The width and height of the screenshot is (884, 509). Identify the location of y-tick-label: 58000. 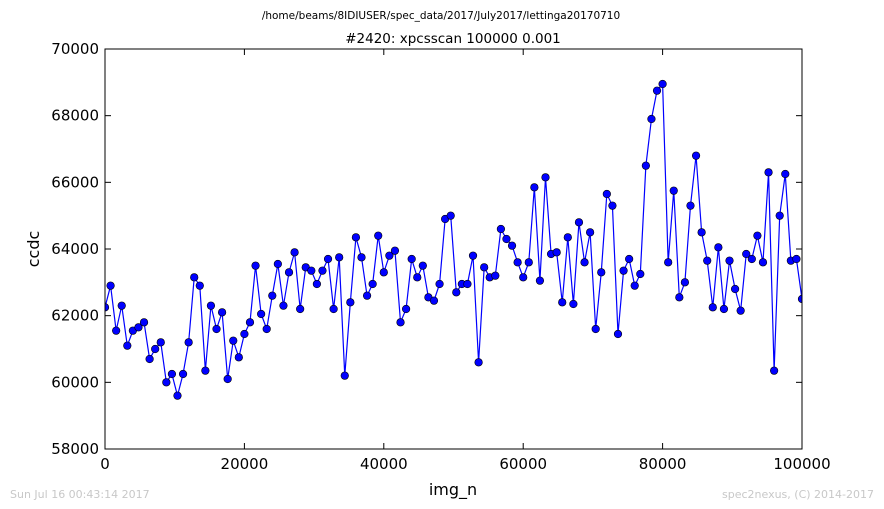
(75, 449).